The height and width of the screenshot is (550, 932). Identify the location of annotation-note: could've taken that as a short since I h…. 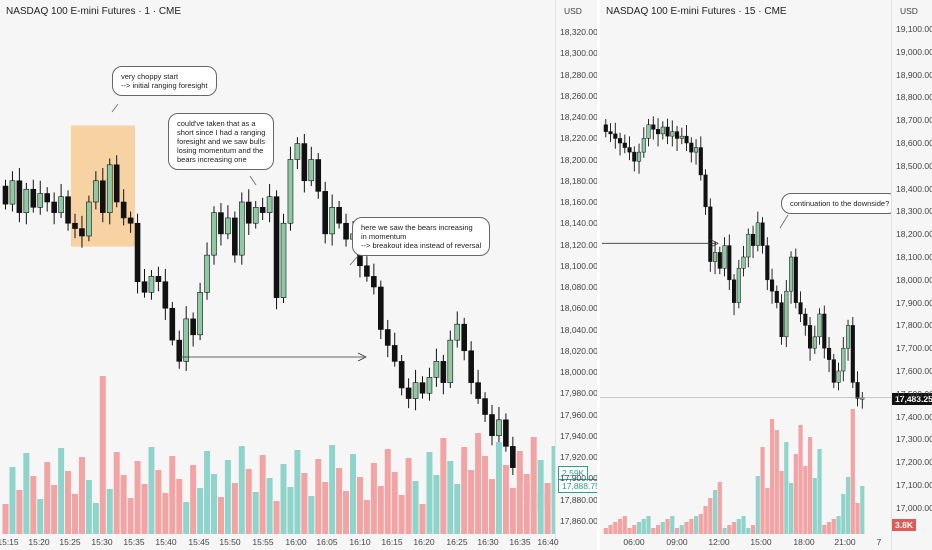
(221, 141).